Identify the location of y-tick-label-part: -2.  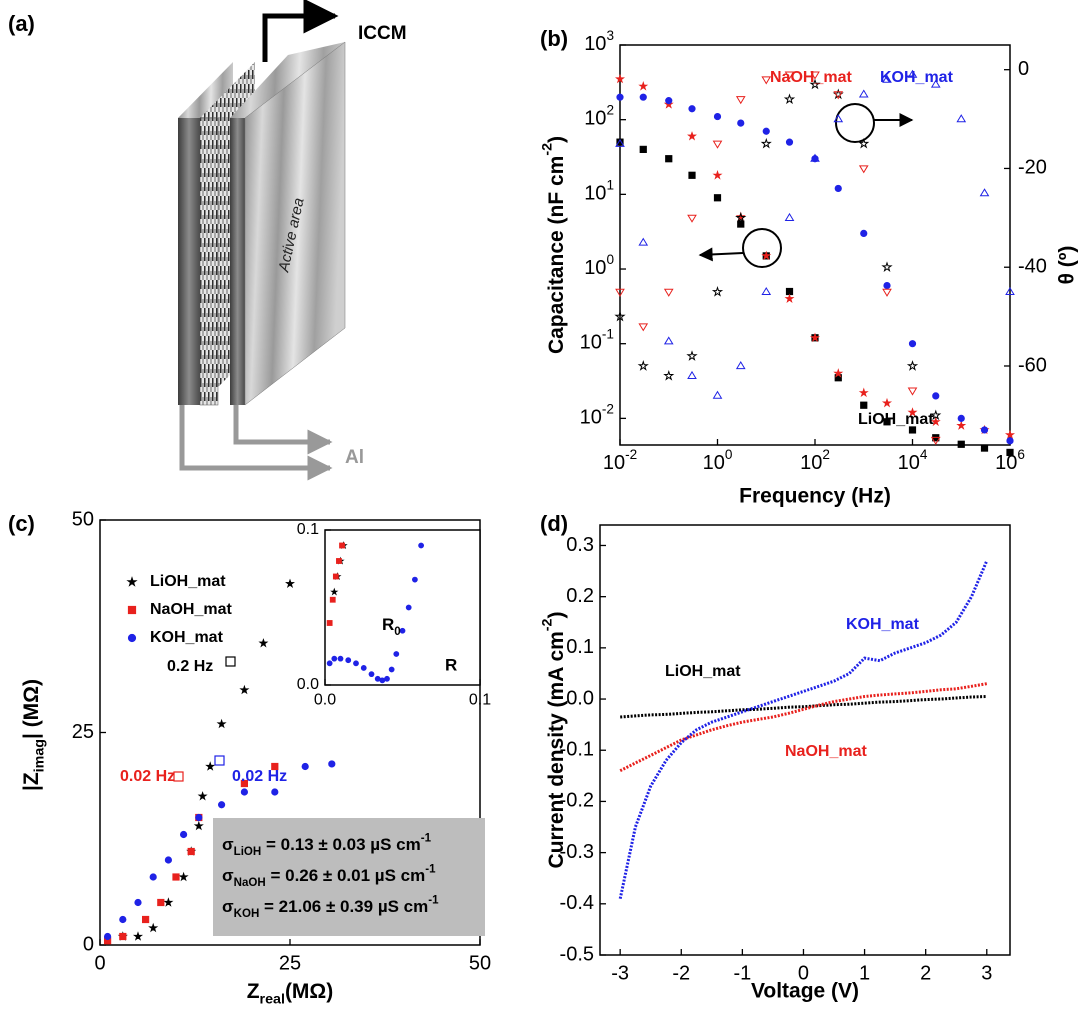
(608, 408).